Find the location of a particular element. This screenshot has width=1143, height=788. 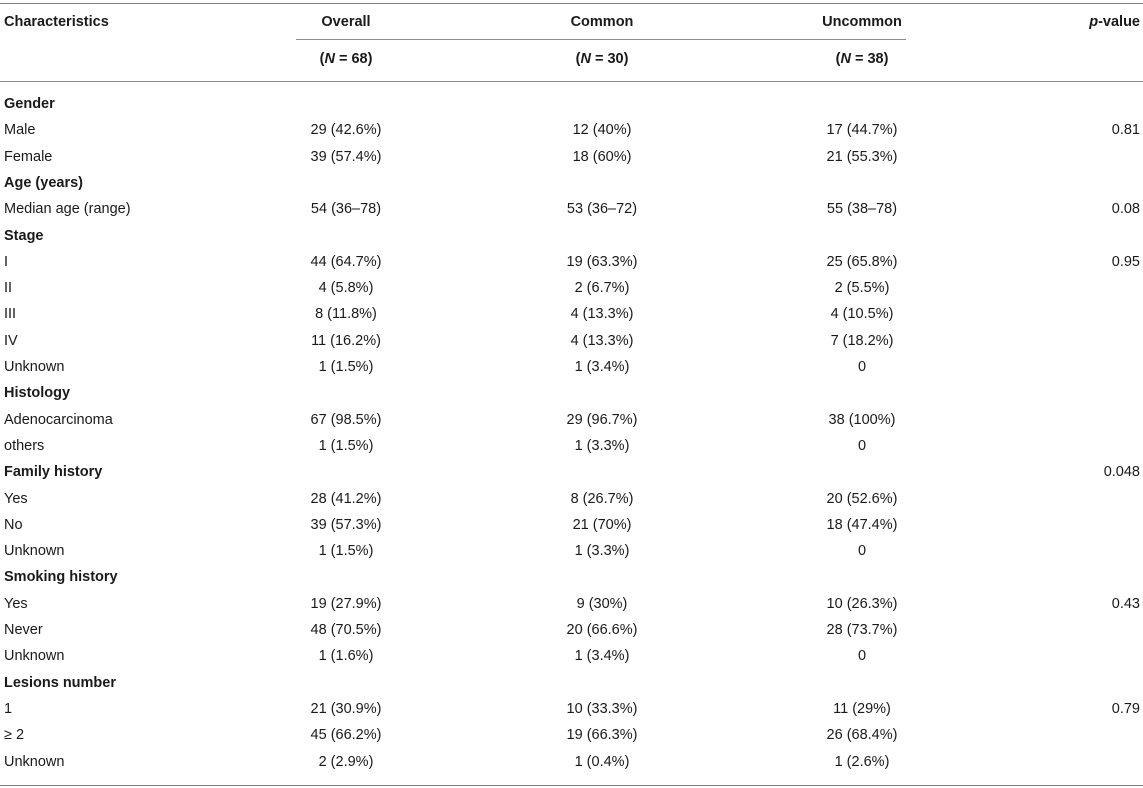

overall-value: 28 (41.2%) is located at coordinates (346, 499).